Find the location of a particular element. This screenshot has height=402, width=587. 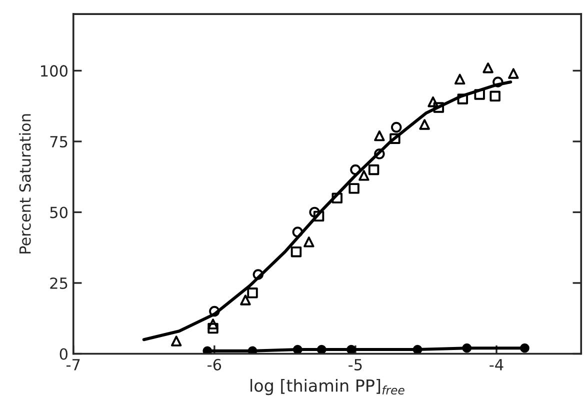

y-tick-label: 50 is located at coordinates (59, 212).